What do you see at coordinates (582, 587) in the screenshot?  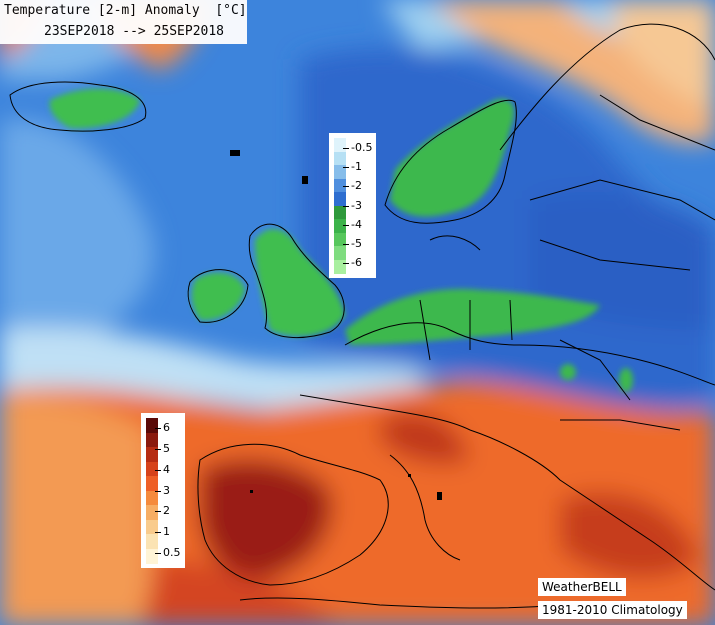 I see `source-credit: WeatherBELL` at bounding box center [582, 587].